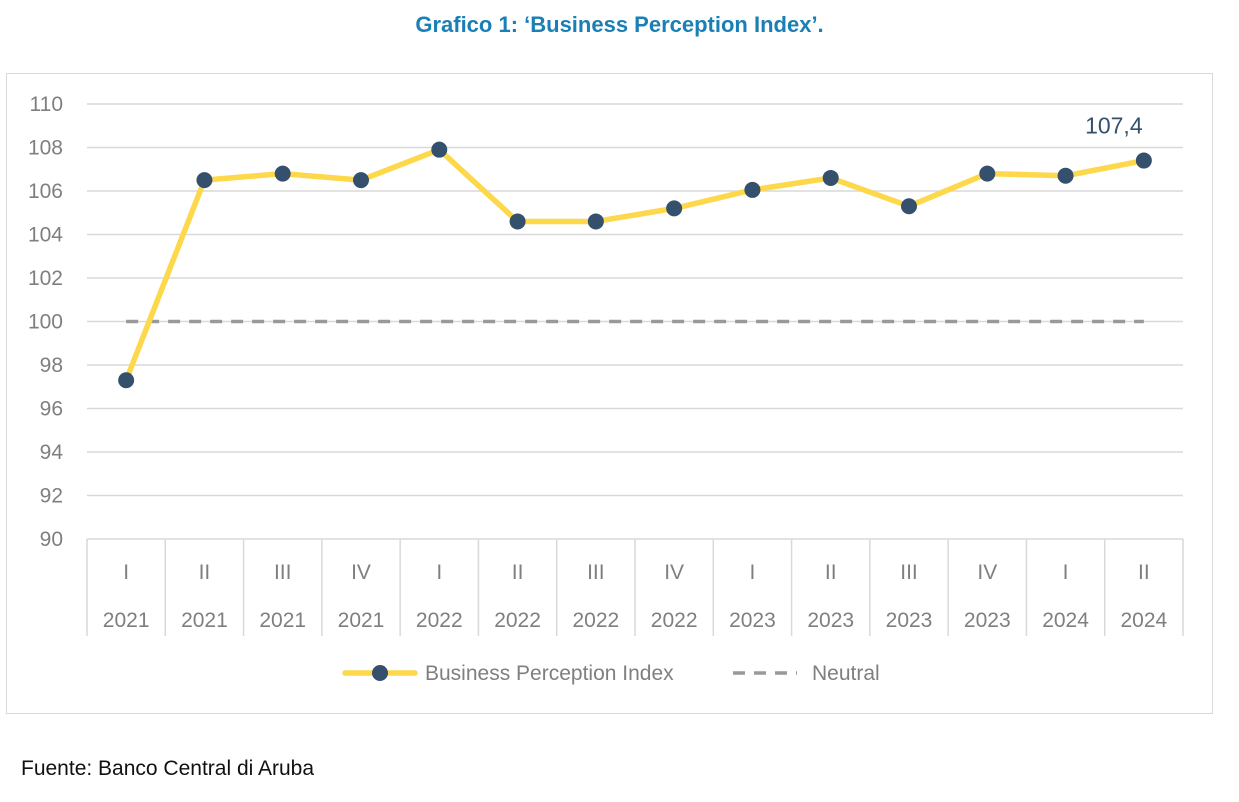  What do you see at coordinates (51, 496) in the screenshot?
I see `y-tick-label: 92` at bounding box center [51, 496].